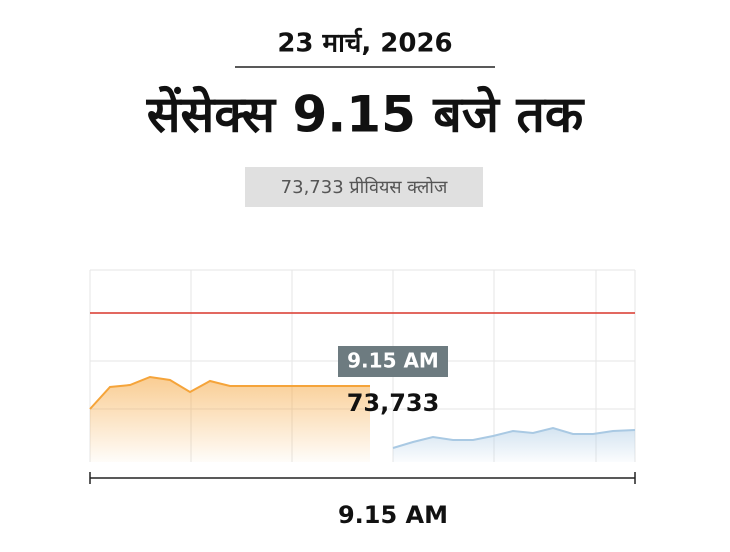 This screenshot has width=730, height=552. I want to click on date: 23 मार्च, 2026, so click(364, 43).